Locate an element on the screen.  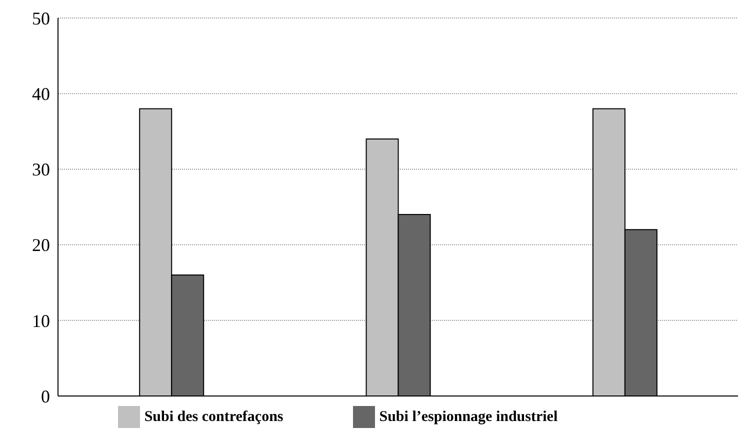
y-tick-label: 40 is located at coordinates (41, 94).